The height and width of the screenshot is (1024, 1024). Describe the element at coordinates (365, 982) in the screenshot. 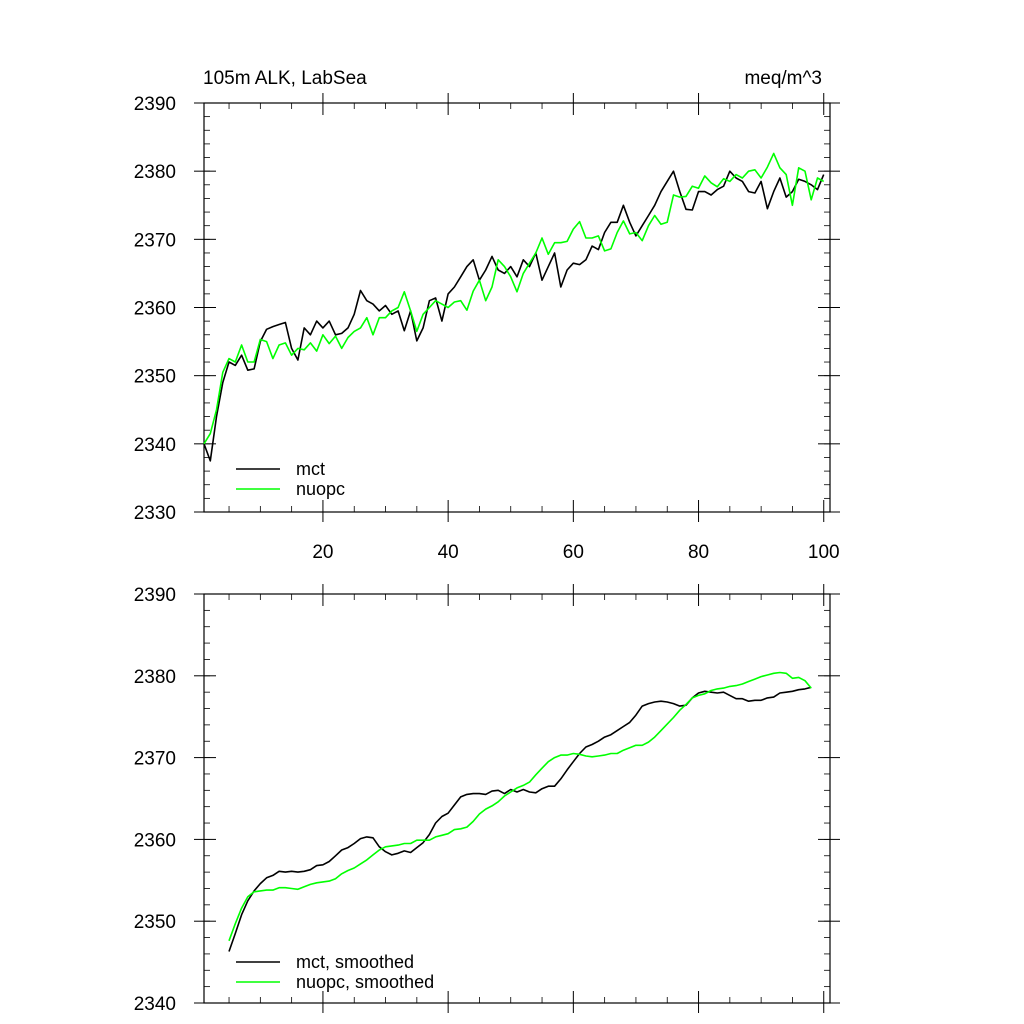

I see `legend-label: nuopc, smoothed` at that location.